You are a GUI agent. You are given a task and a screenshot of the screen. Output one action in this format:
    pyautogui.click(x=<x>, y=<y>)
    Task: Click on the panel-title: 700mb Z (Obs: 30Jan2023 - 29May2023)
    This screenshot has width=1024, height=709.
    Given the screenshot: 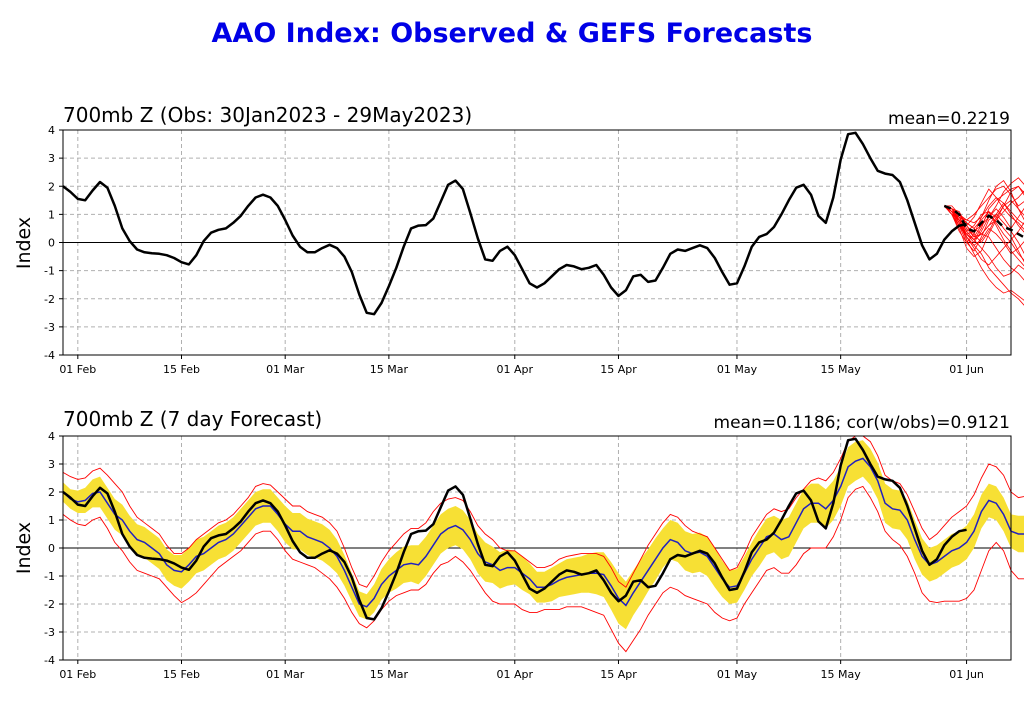 What is the action you would take?
    pyautogui.click(x=267, y=115)
    